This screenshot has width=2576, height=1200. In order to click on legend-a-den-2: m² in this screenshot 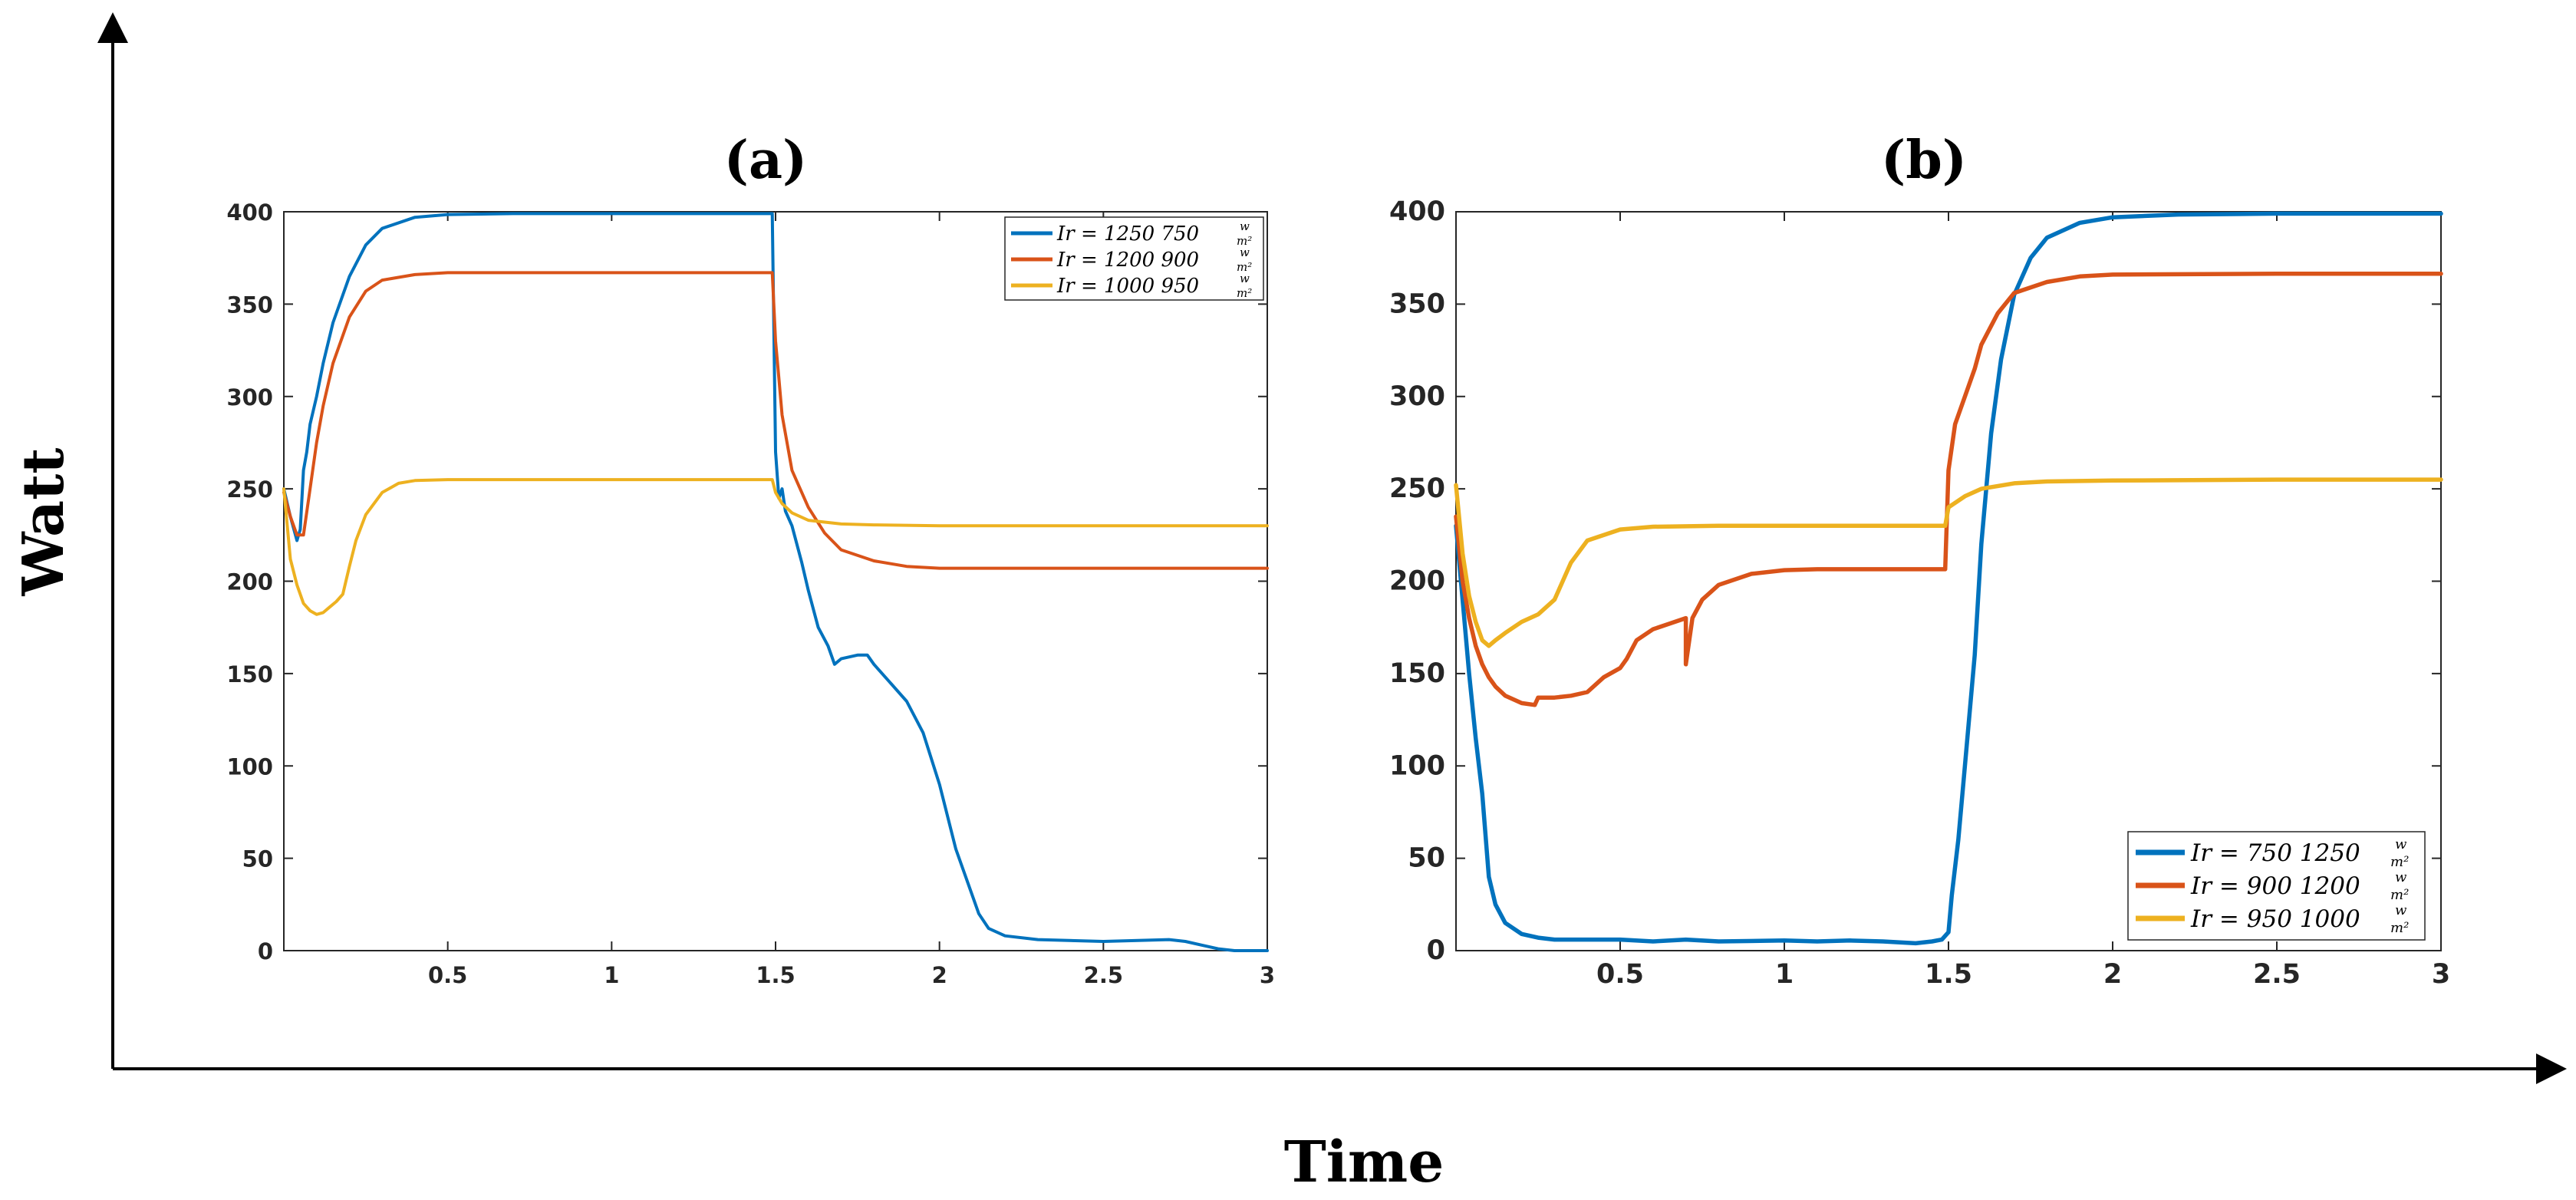, I will do `click(1244, 293)`.